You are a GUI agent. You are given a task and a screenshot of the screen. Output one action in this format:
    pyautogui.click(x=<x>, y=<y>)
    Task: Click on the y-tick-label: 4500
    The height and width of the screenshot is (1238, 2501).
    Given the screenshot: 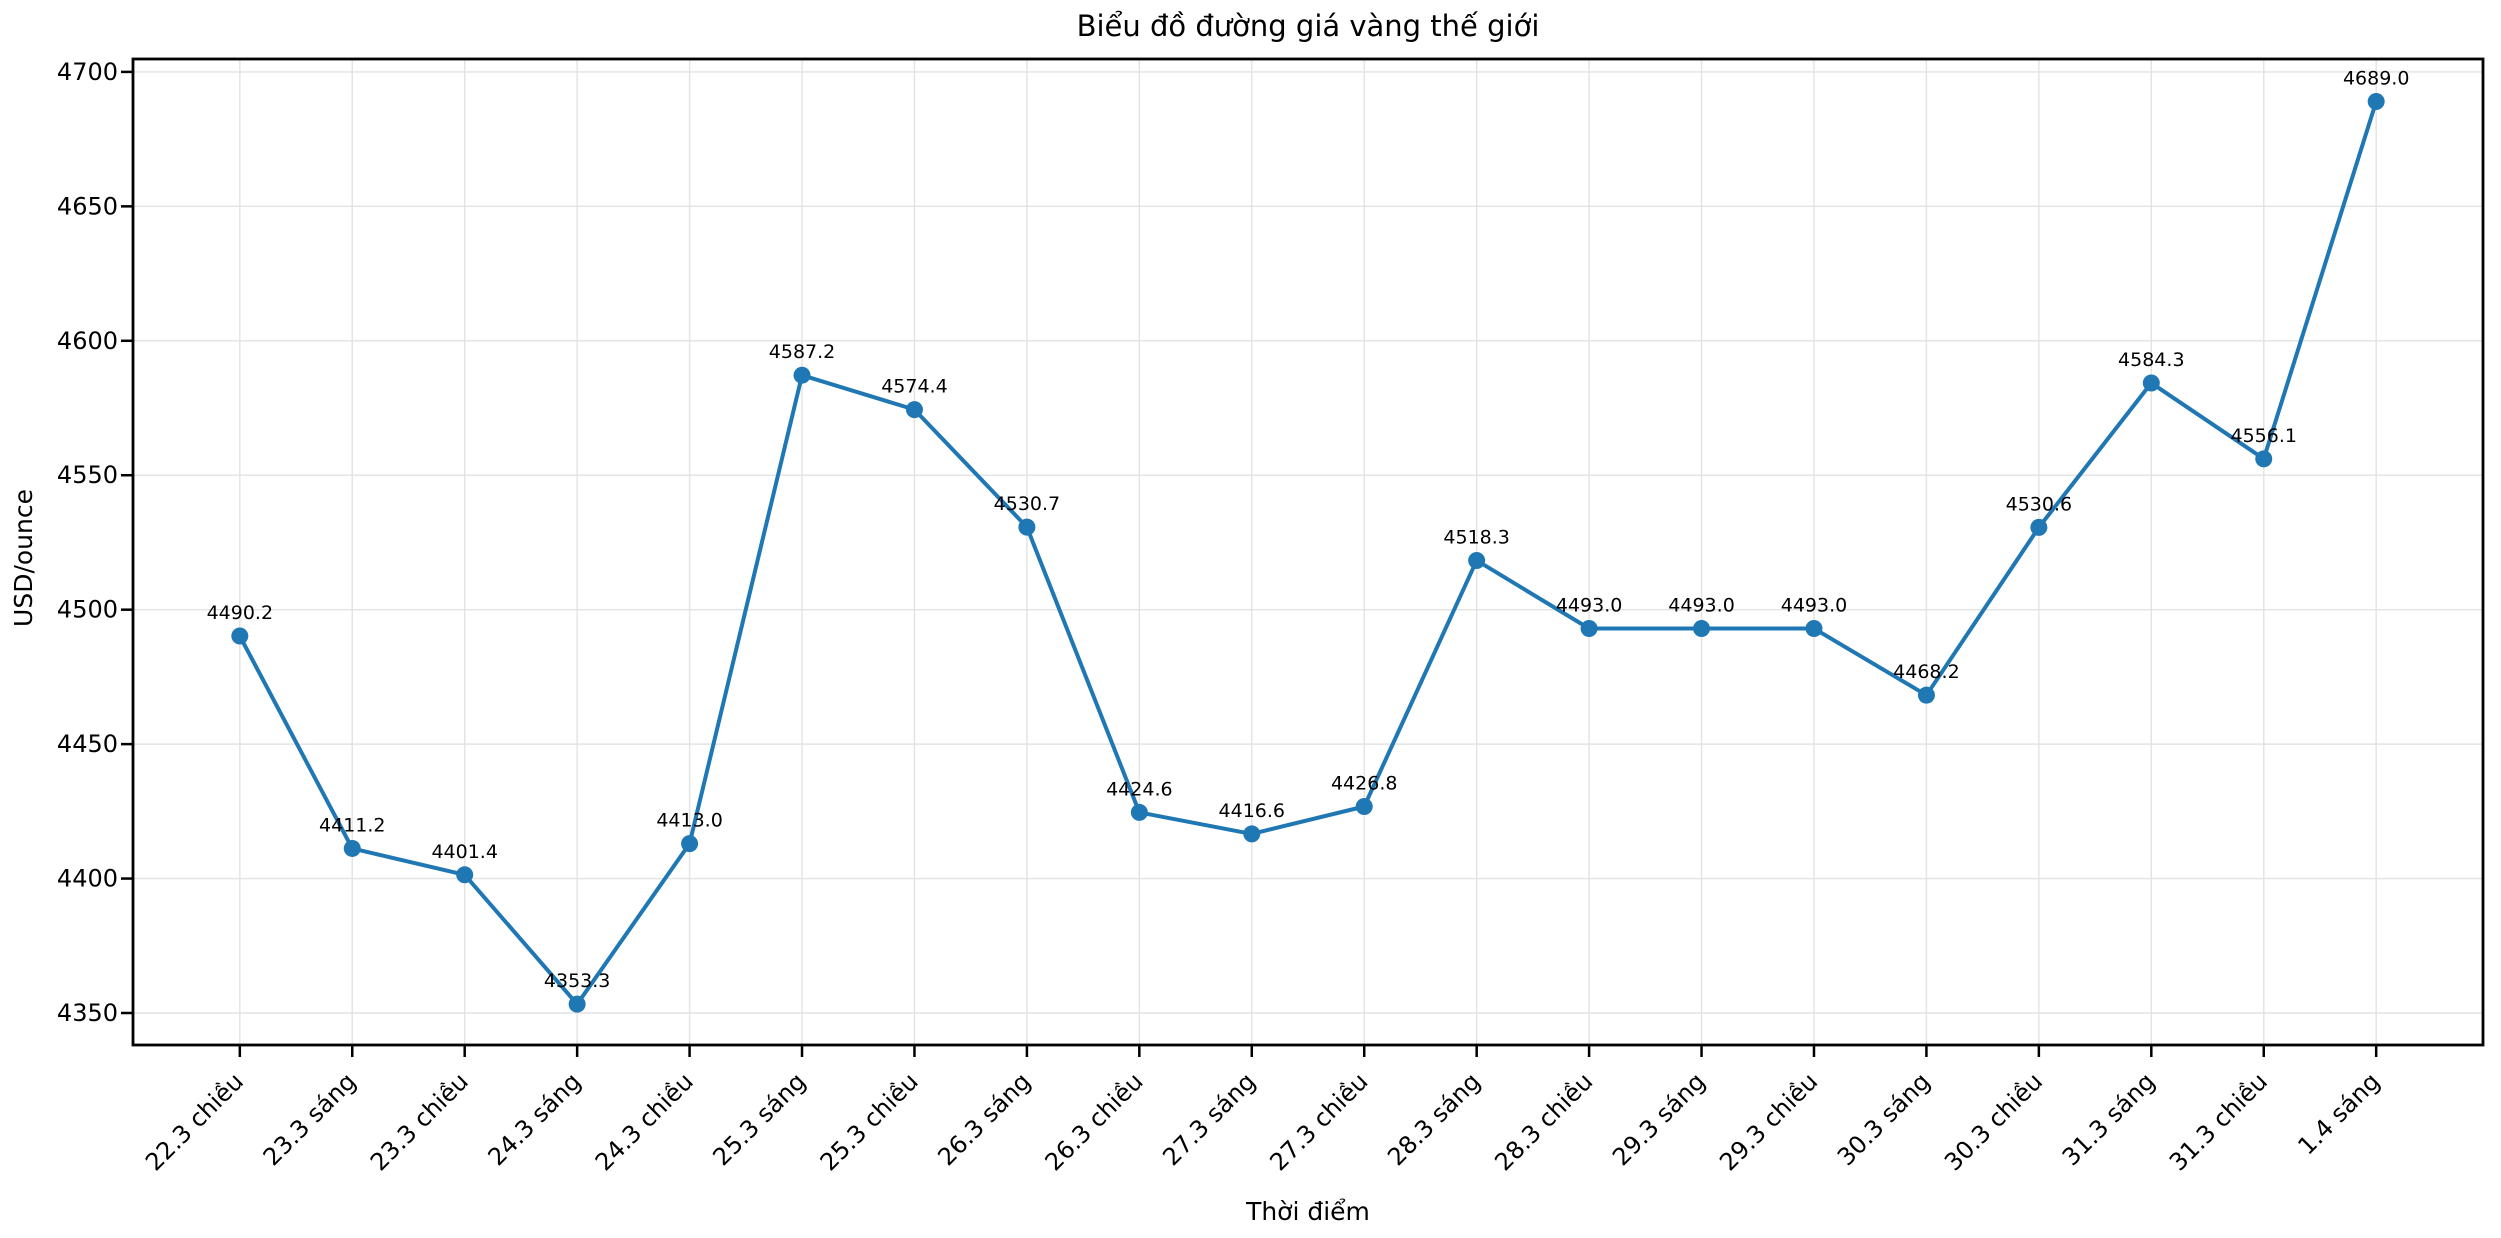 What is the action you would take?
    pyautogui.click(x=87, y=610)
    